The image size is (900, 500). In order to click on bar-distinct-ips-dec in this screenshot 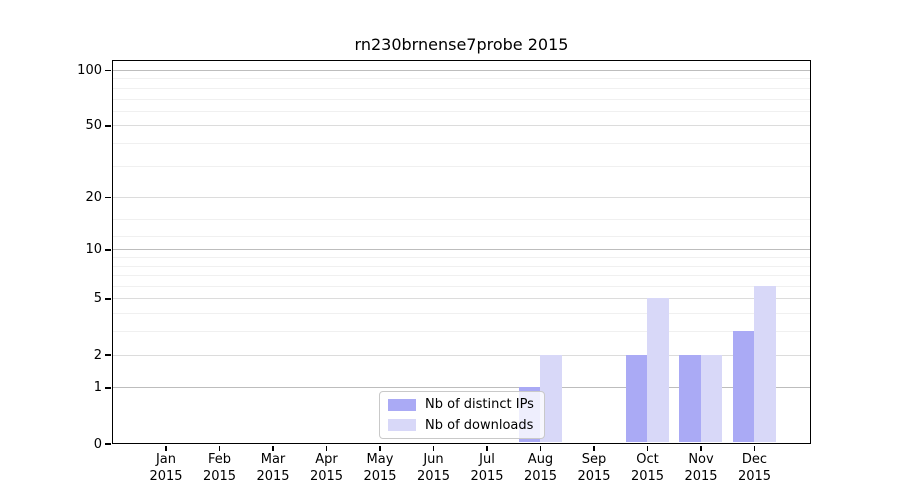, I will do `click(743, 386)`.